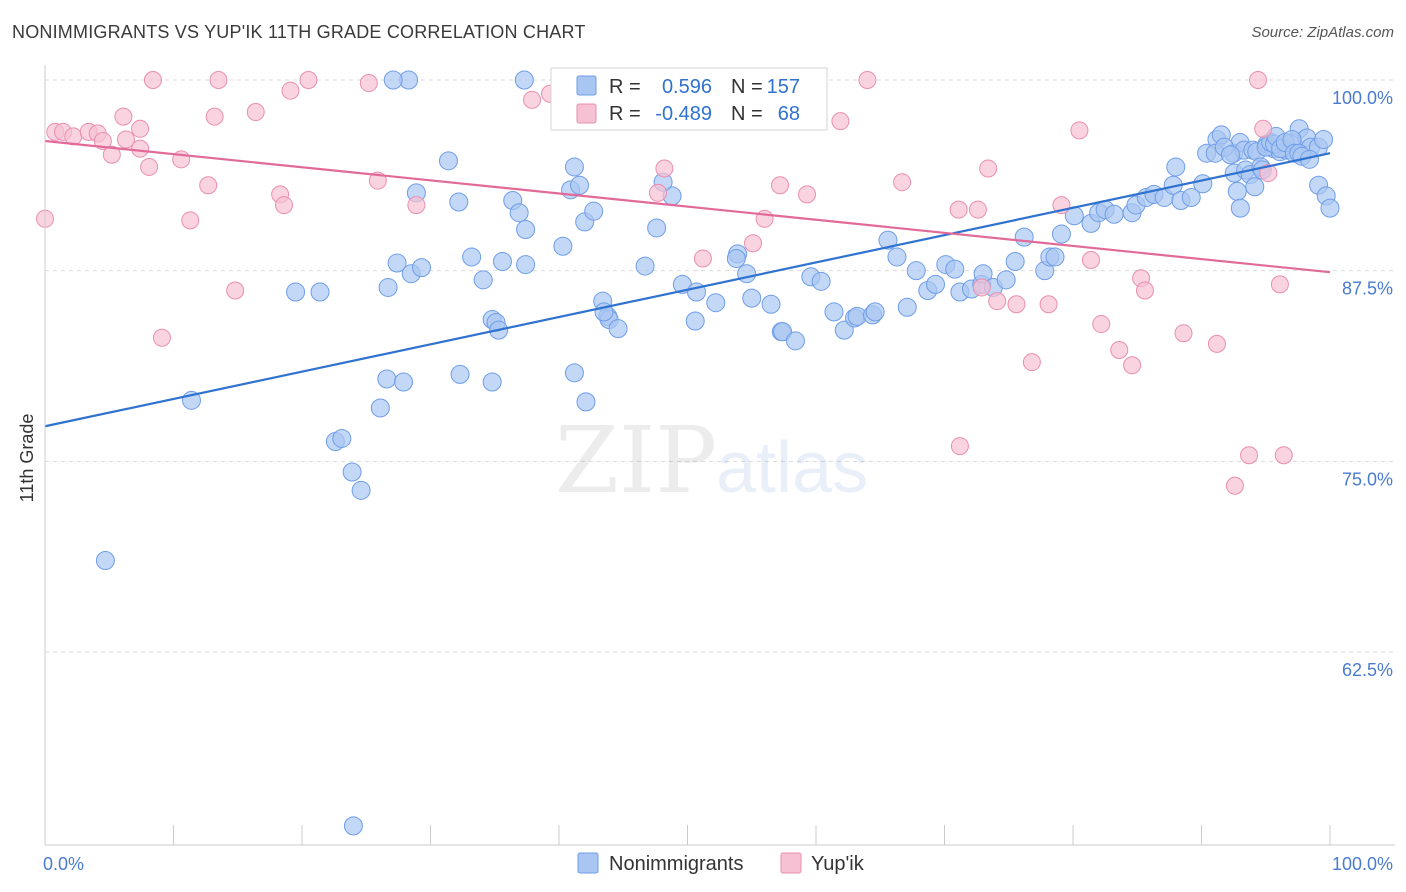  Describe the element at coordinates (625, 87) in the screenshot. I see `legend-r-label: R =` at that location.